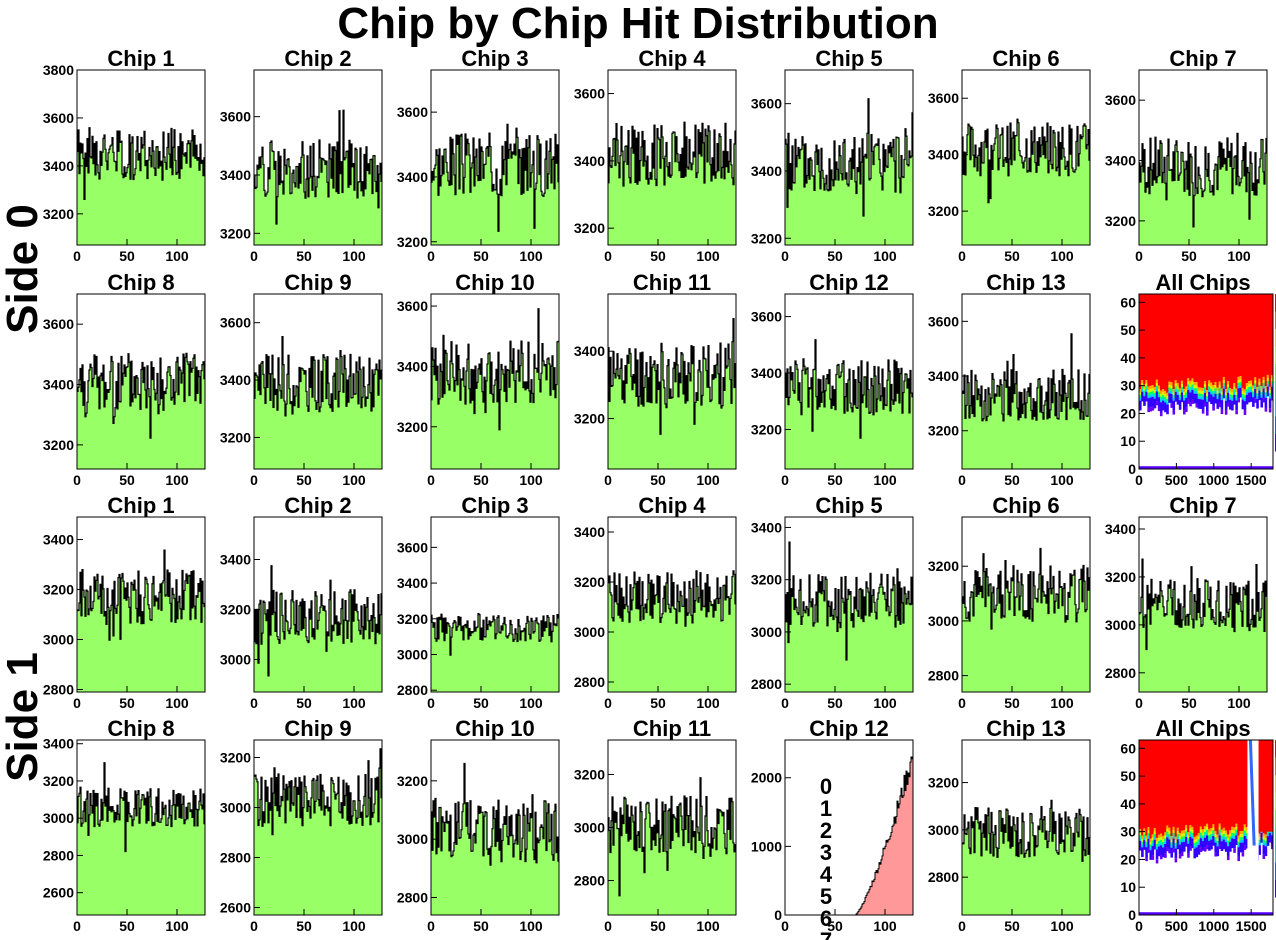  What do you see at coordinates (1128, 413) in the screenshot?
I see `y-tick-label: 20` at bounding box center [1128, 413].